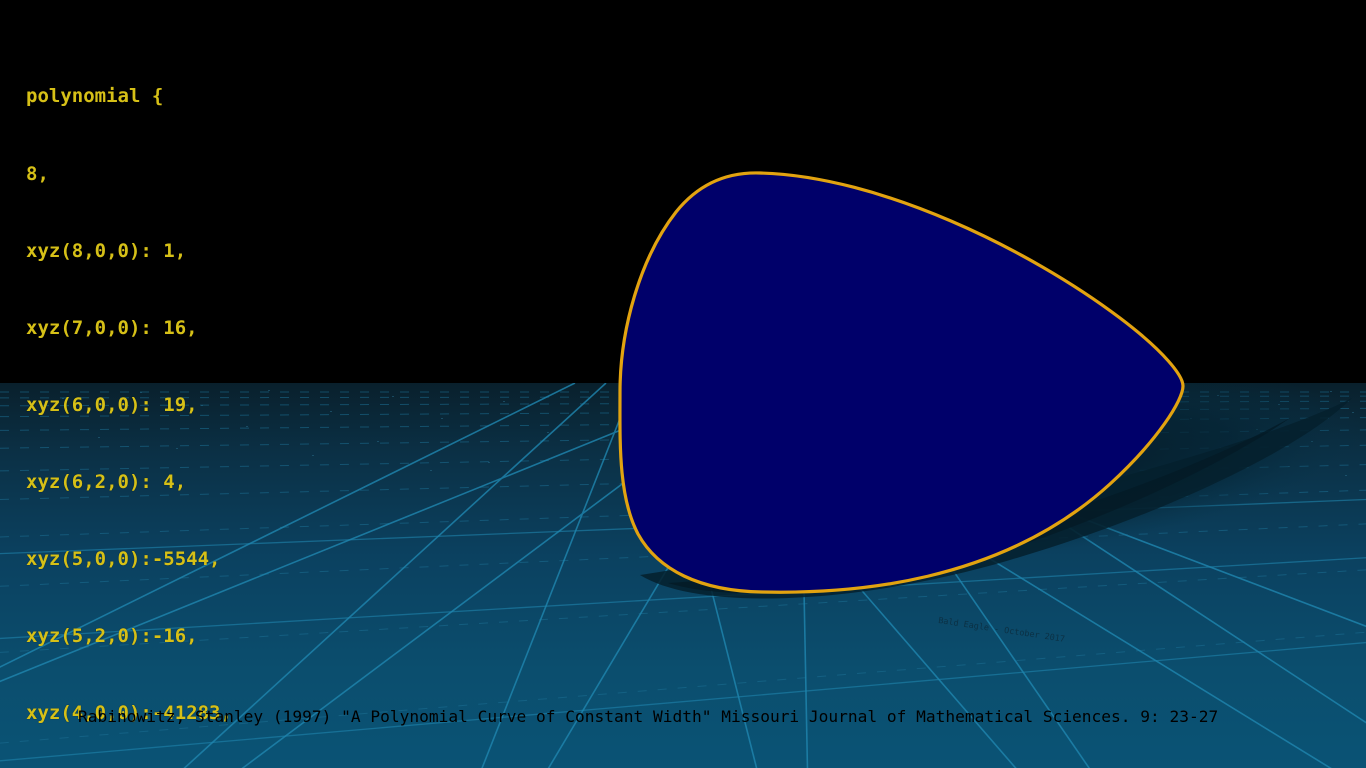 The height and width of the screenshot is (768, 1366). I want to click on listing-term: xyz(5,2,0):-16,, so click(112, 636).